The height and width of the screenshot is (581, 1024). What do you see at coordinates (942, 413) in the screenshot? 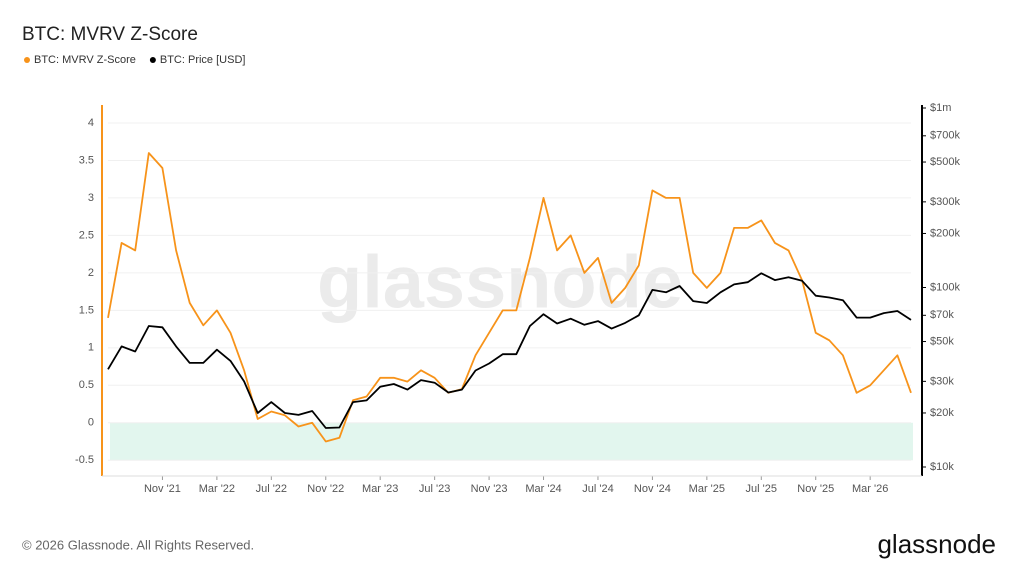
I see `y2-tick-label: $20k` at bounding box center [942, 413].